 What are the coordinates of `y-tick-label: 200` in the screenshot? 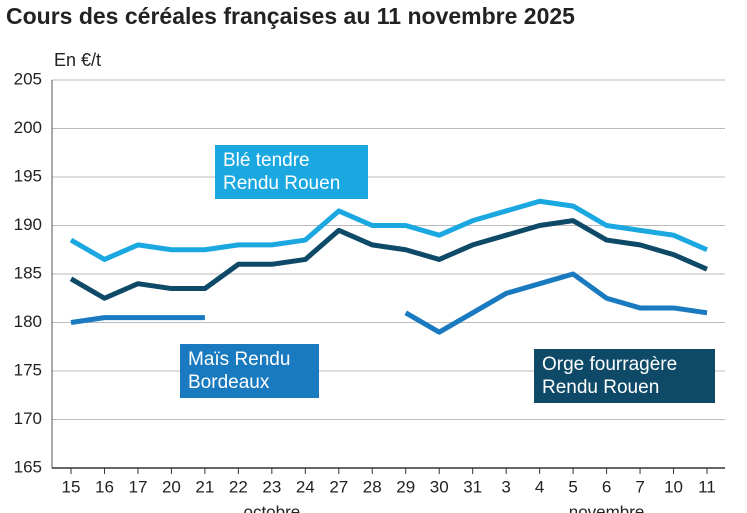 It's located at (28, 127).